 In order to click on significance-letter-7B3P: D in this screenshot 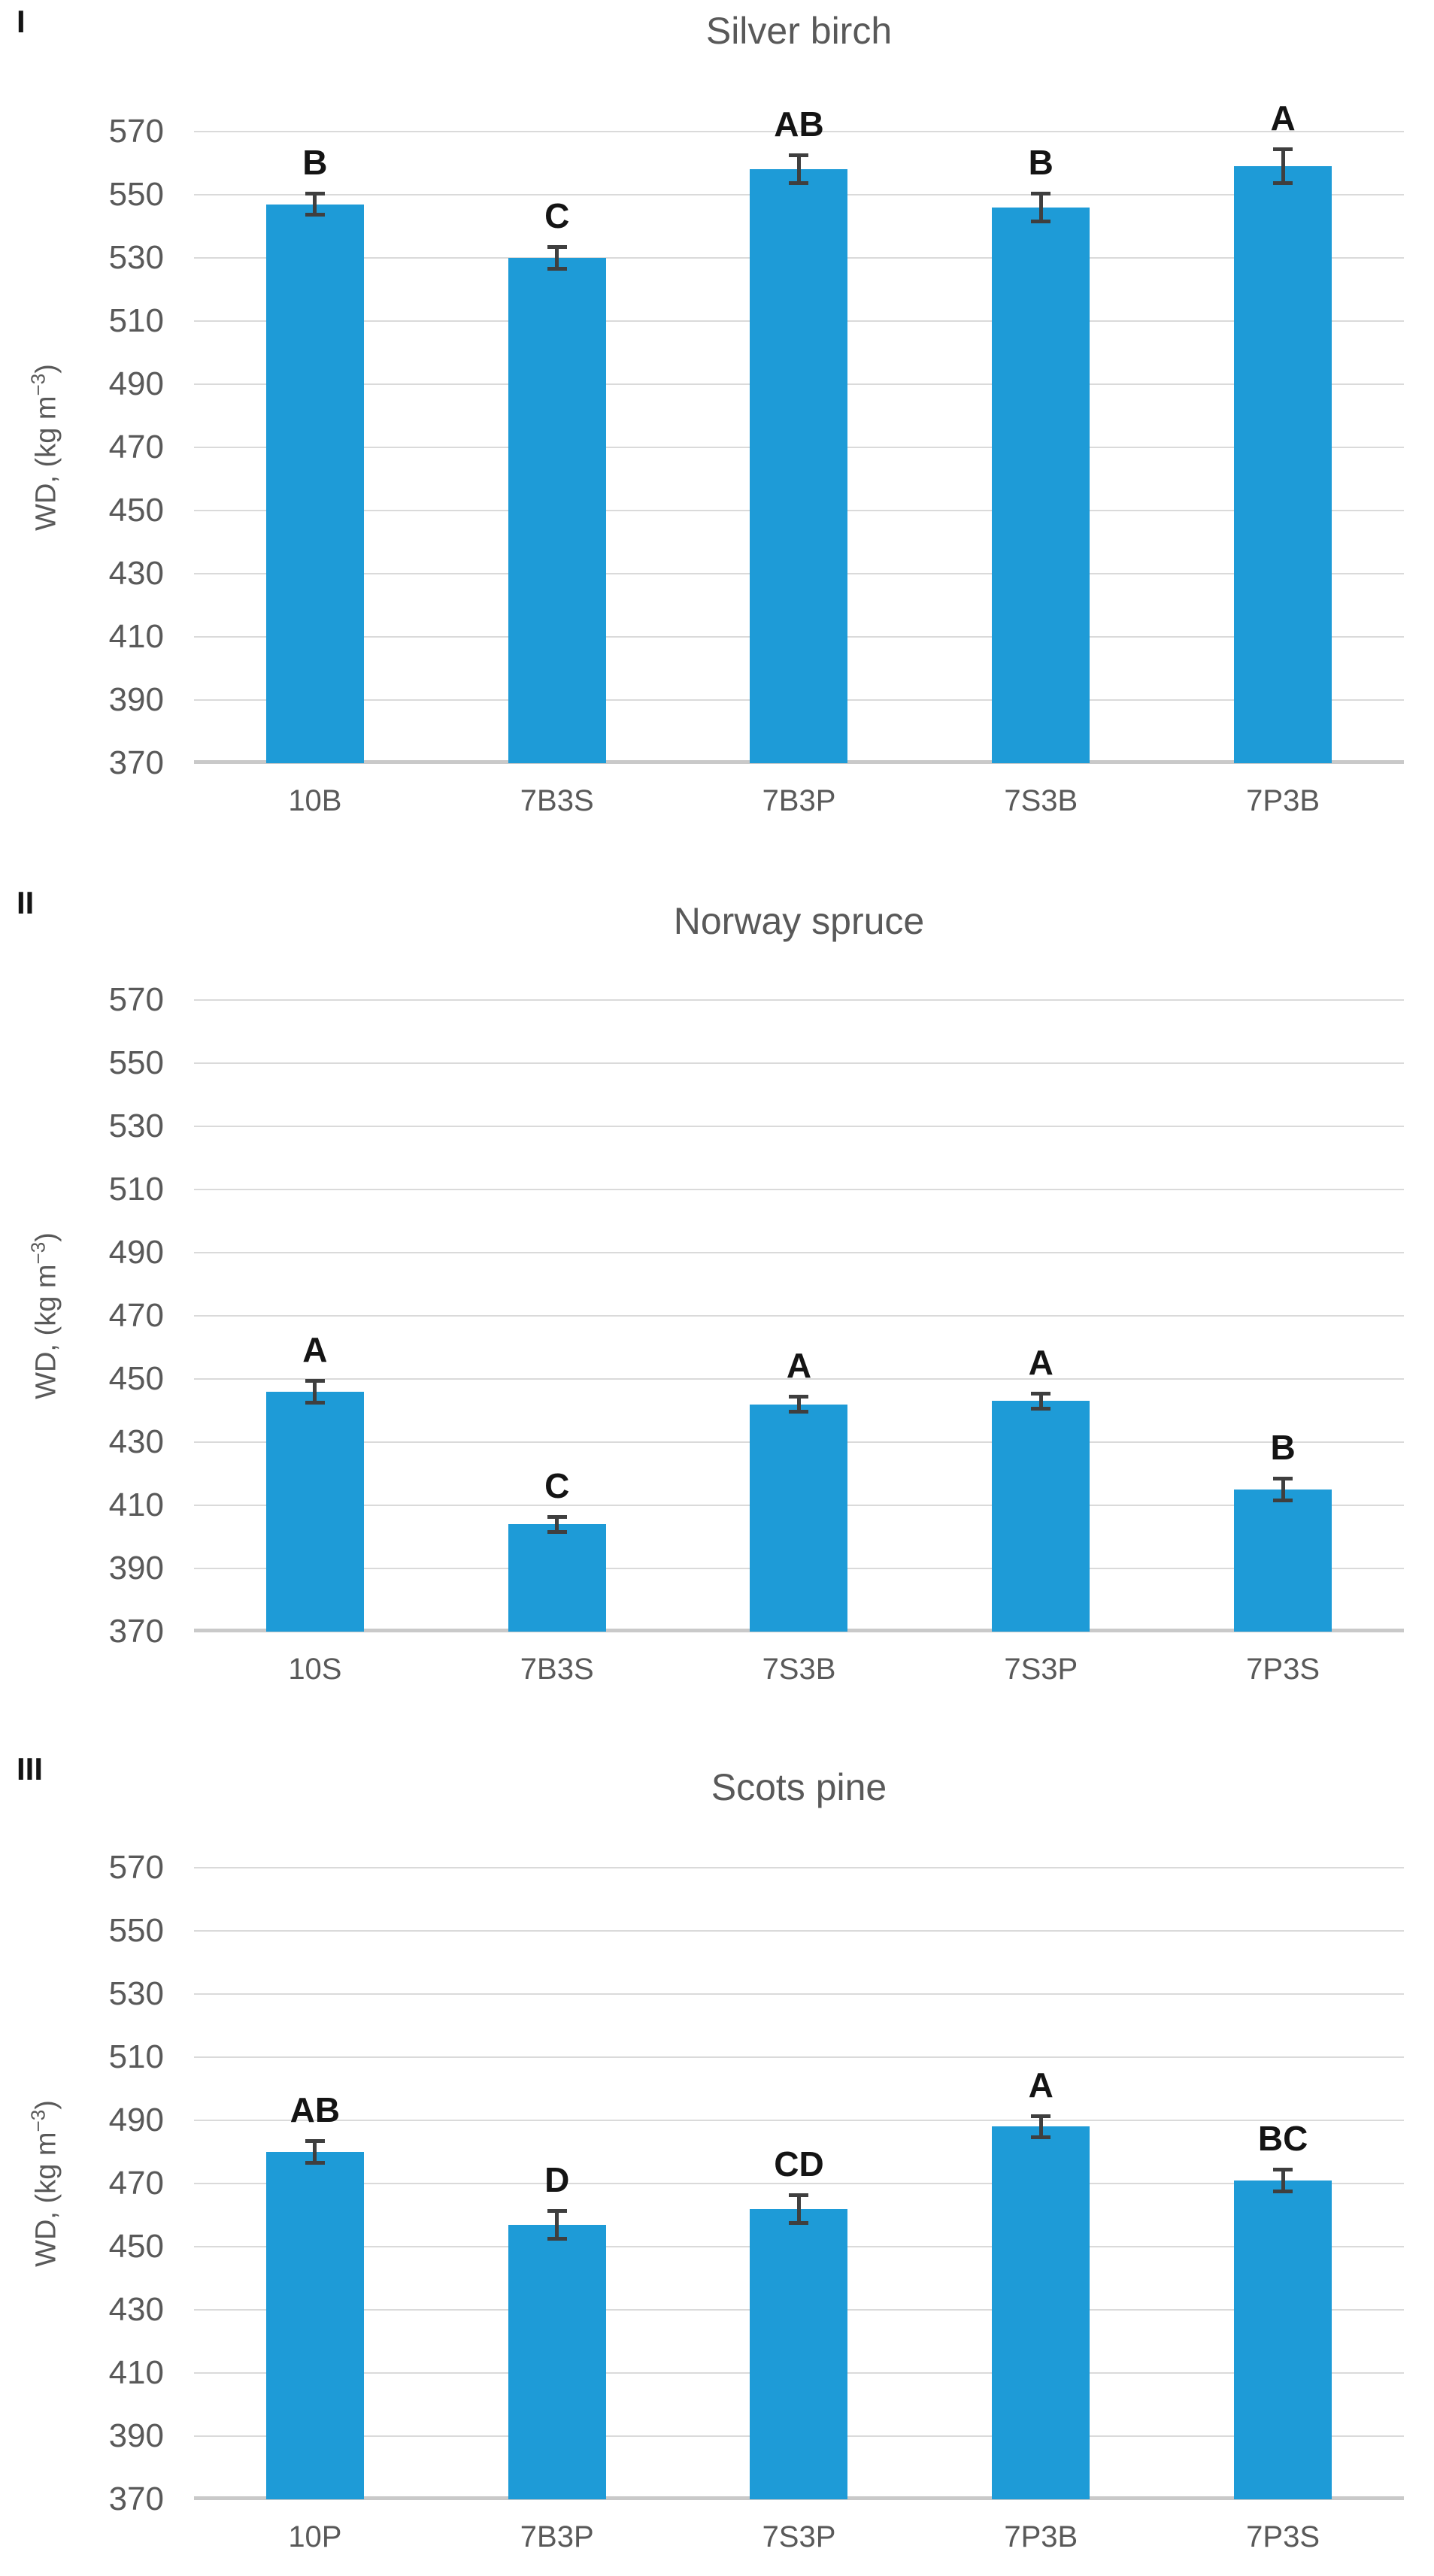, I will do `click(557, 2179)`.